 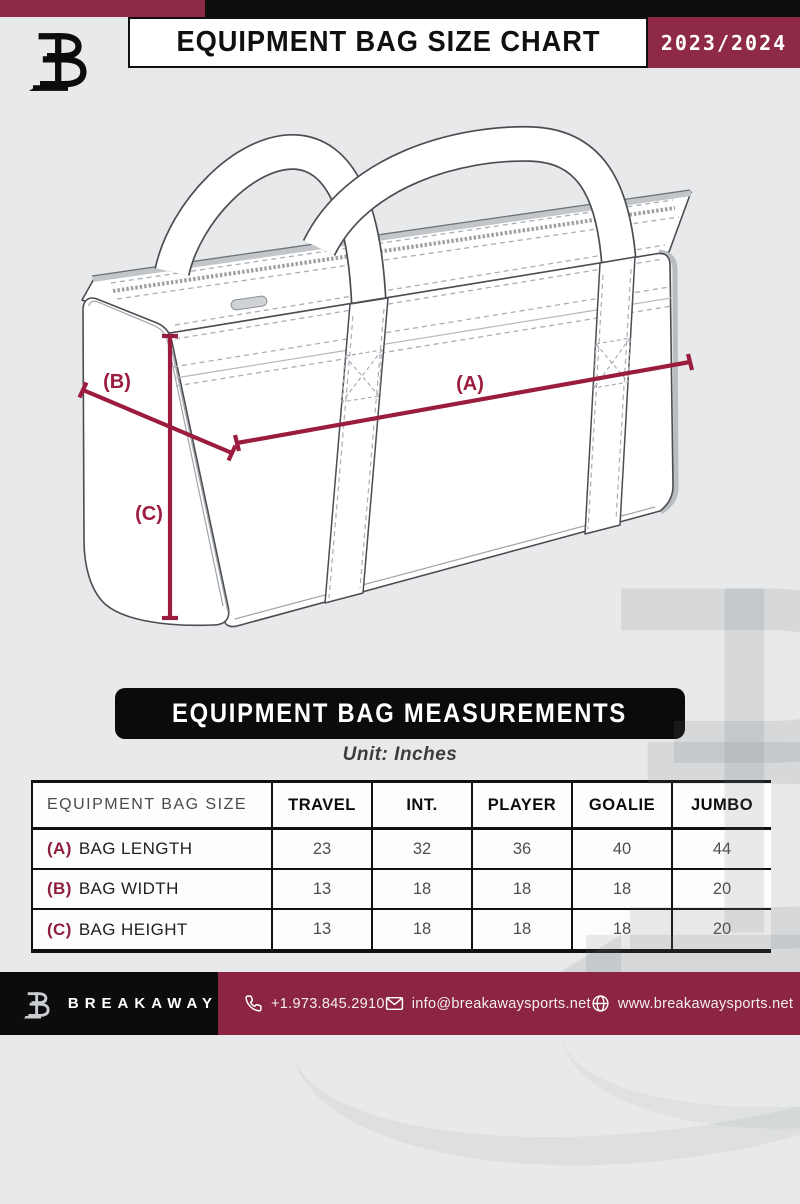 I want to click on zipper, so click(x=394, y=249).